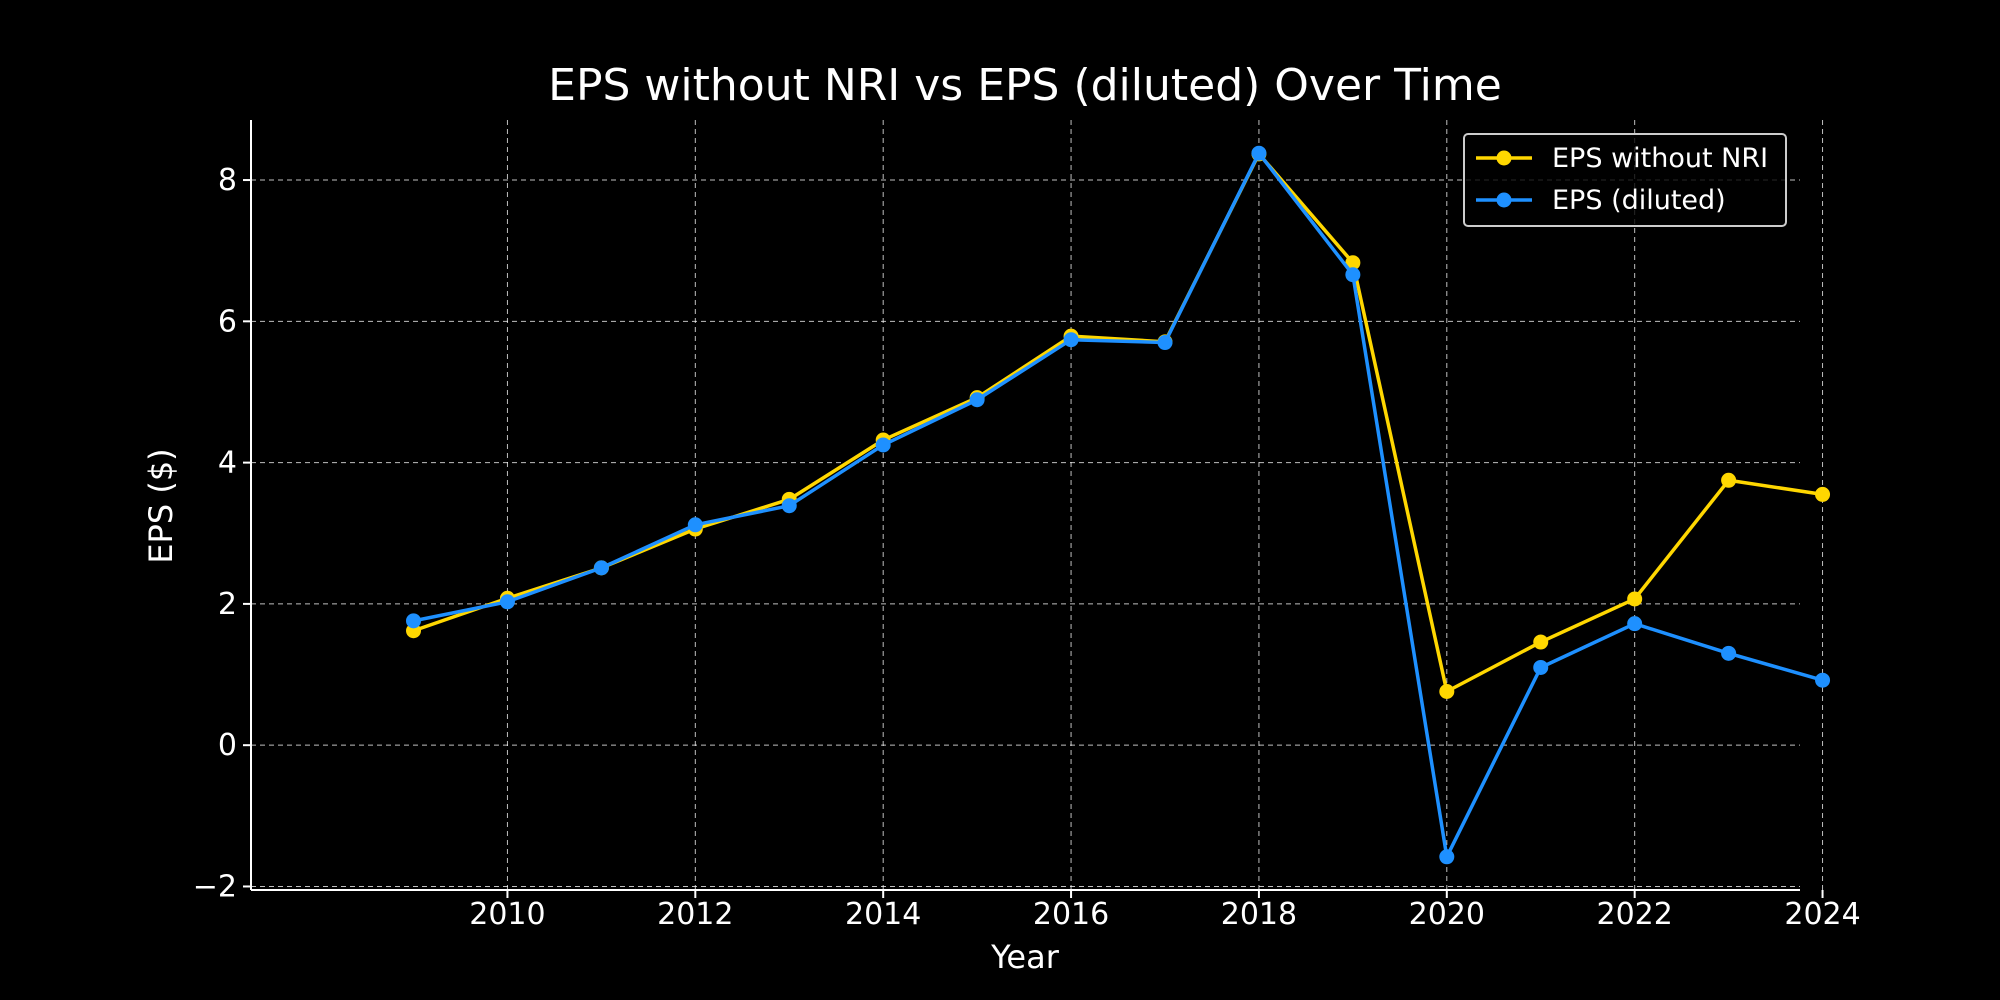 Image resolution: width=2000 pixels, height=1000 pixels. Describe the element at coordinates (1639, 200) in the screenshot. I see `legend-label: EPS (diluted)` at that location.